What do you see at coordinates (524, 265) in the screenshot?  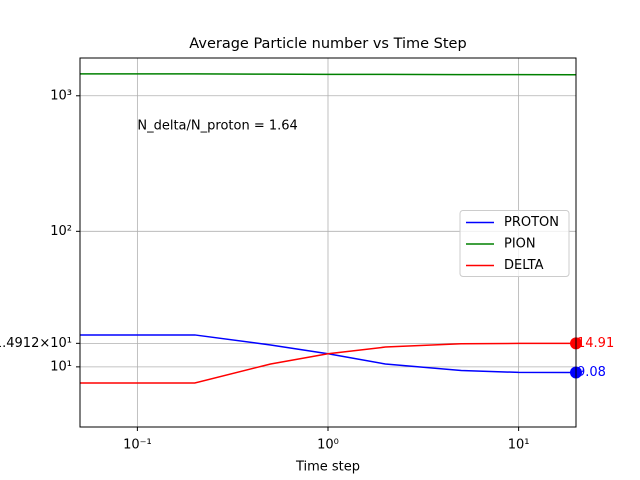 I see `legend-label: DELTA` at bounding box center [524, 265].